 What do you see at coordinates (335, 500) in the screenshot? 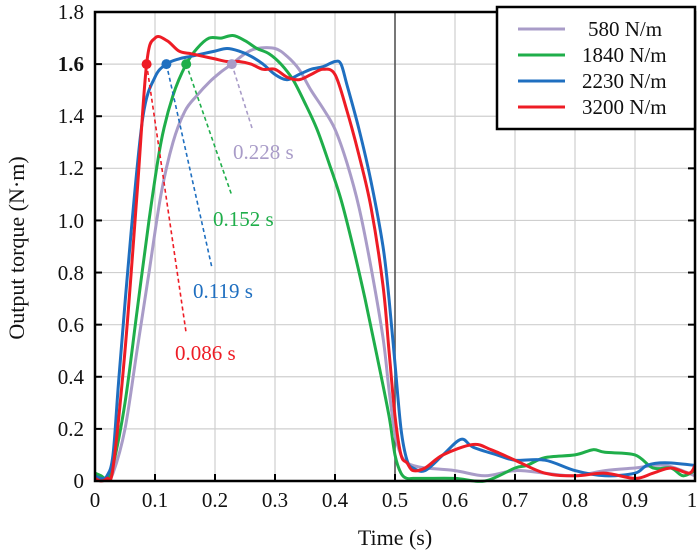
I see `x-tick-label: 0.4` at bounding box center [335, 500].